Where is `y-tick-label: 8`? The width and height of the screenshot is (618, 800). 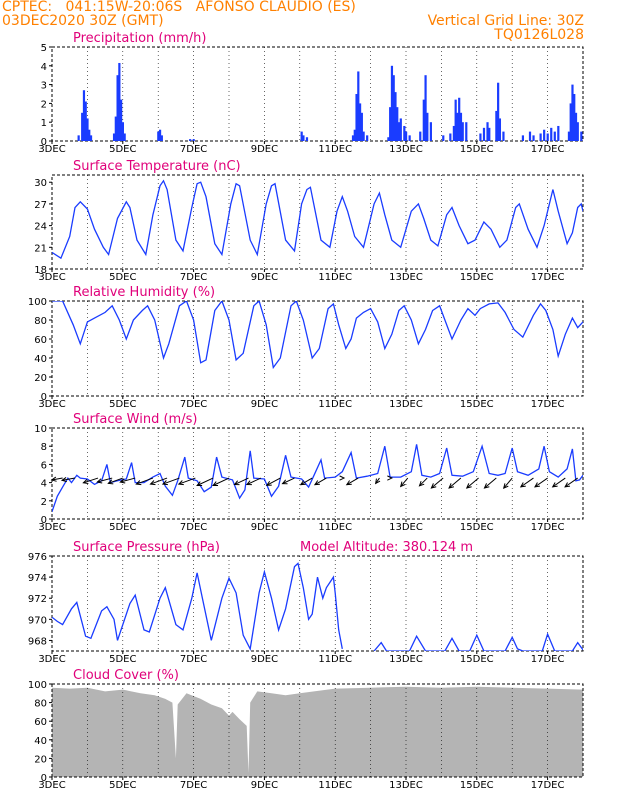
y-tick-label: 8 is located at coordinates (44, 447).